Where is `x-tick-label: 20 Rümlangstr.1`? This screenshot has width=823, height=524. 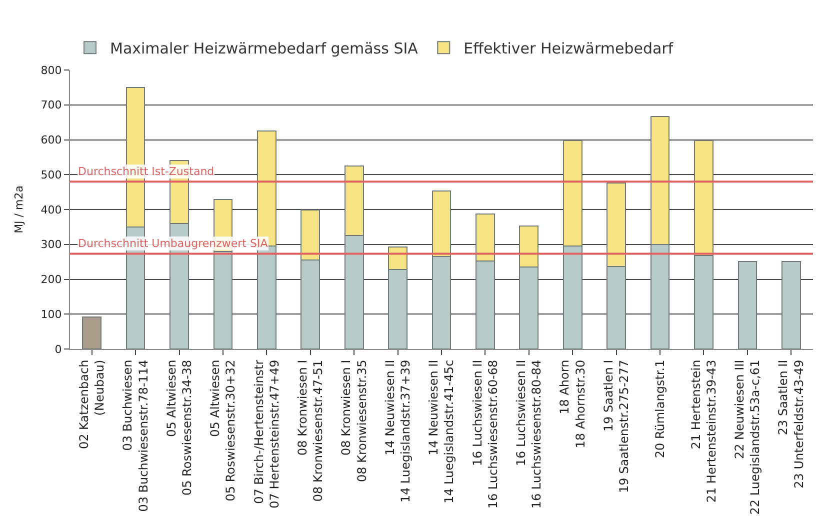 x-tick-label: 20 Rümlangstr.1 is located at coordinates (659, 409).